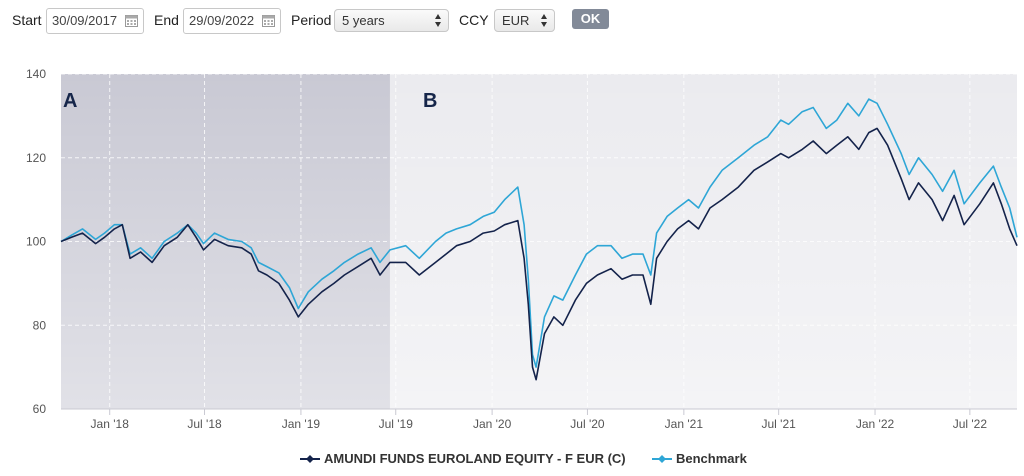 Image resolution: width=1024 pixels, height=476 pixels. What do you see at coordinates (474, 20) in the screenshot?
I see `ccy-label: CCY` at bounding box center [474, 20].